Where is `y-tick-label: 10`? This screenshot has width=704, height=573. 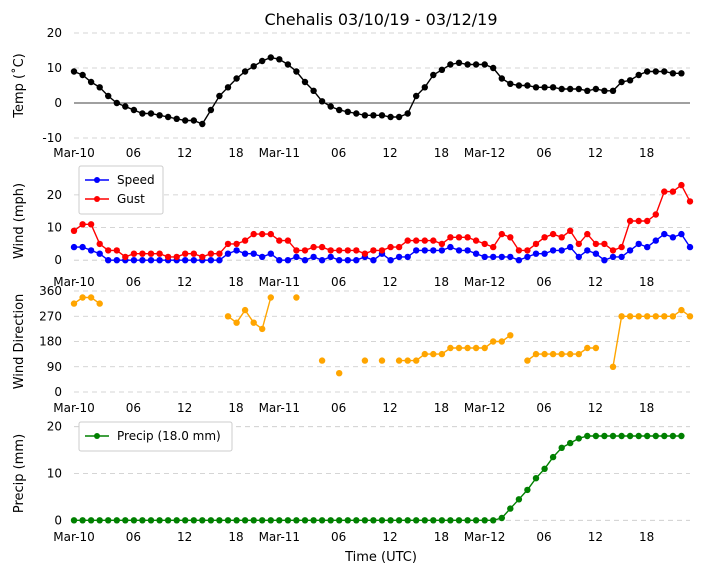 y-tick-label: 10 is located at coordinates (54, 474).